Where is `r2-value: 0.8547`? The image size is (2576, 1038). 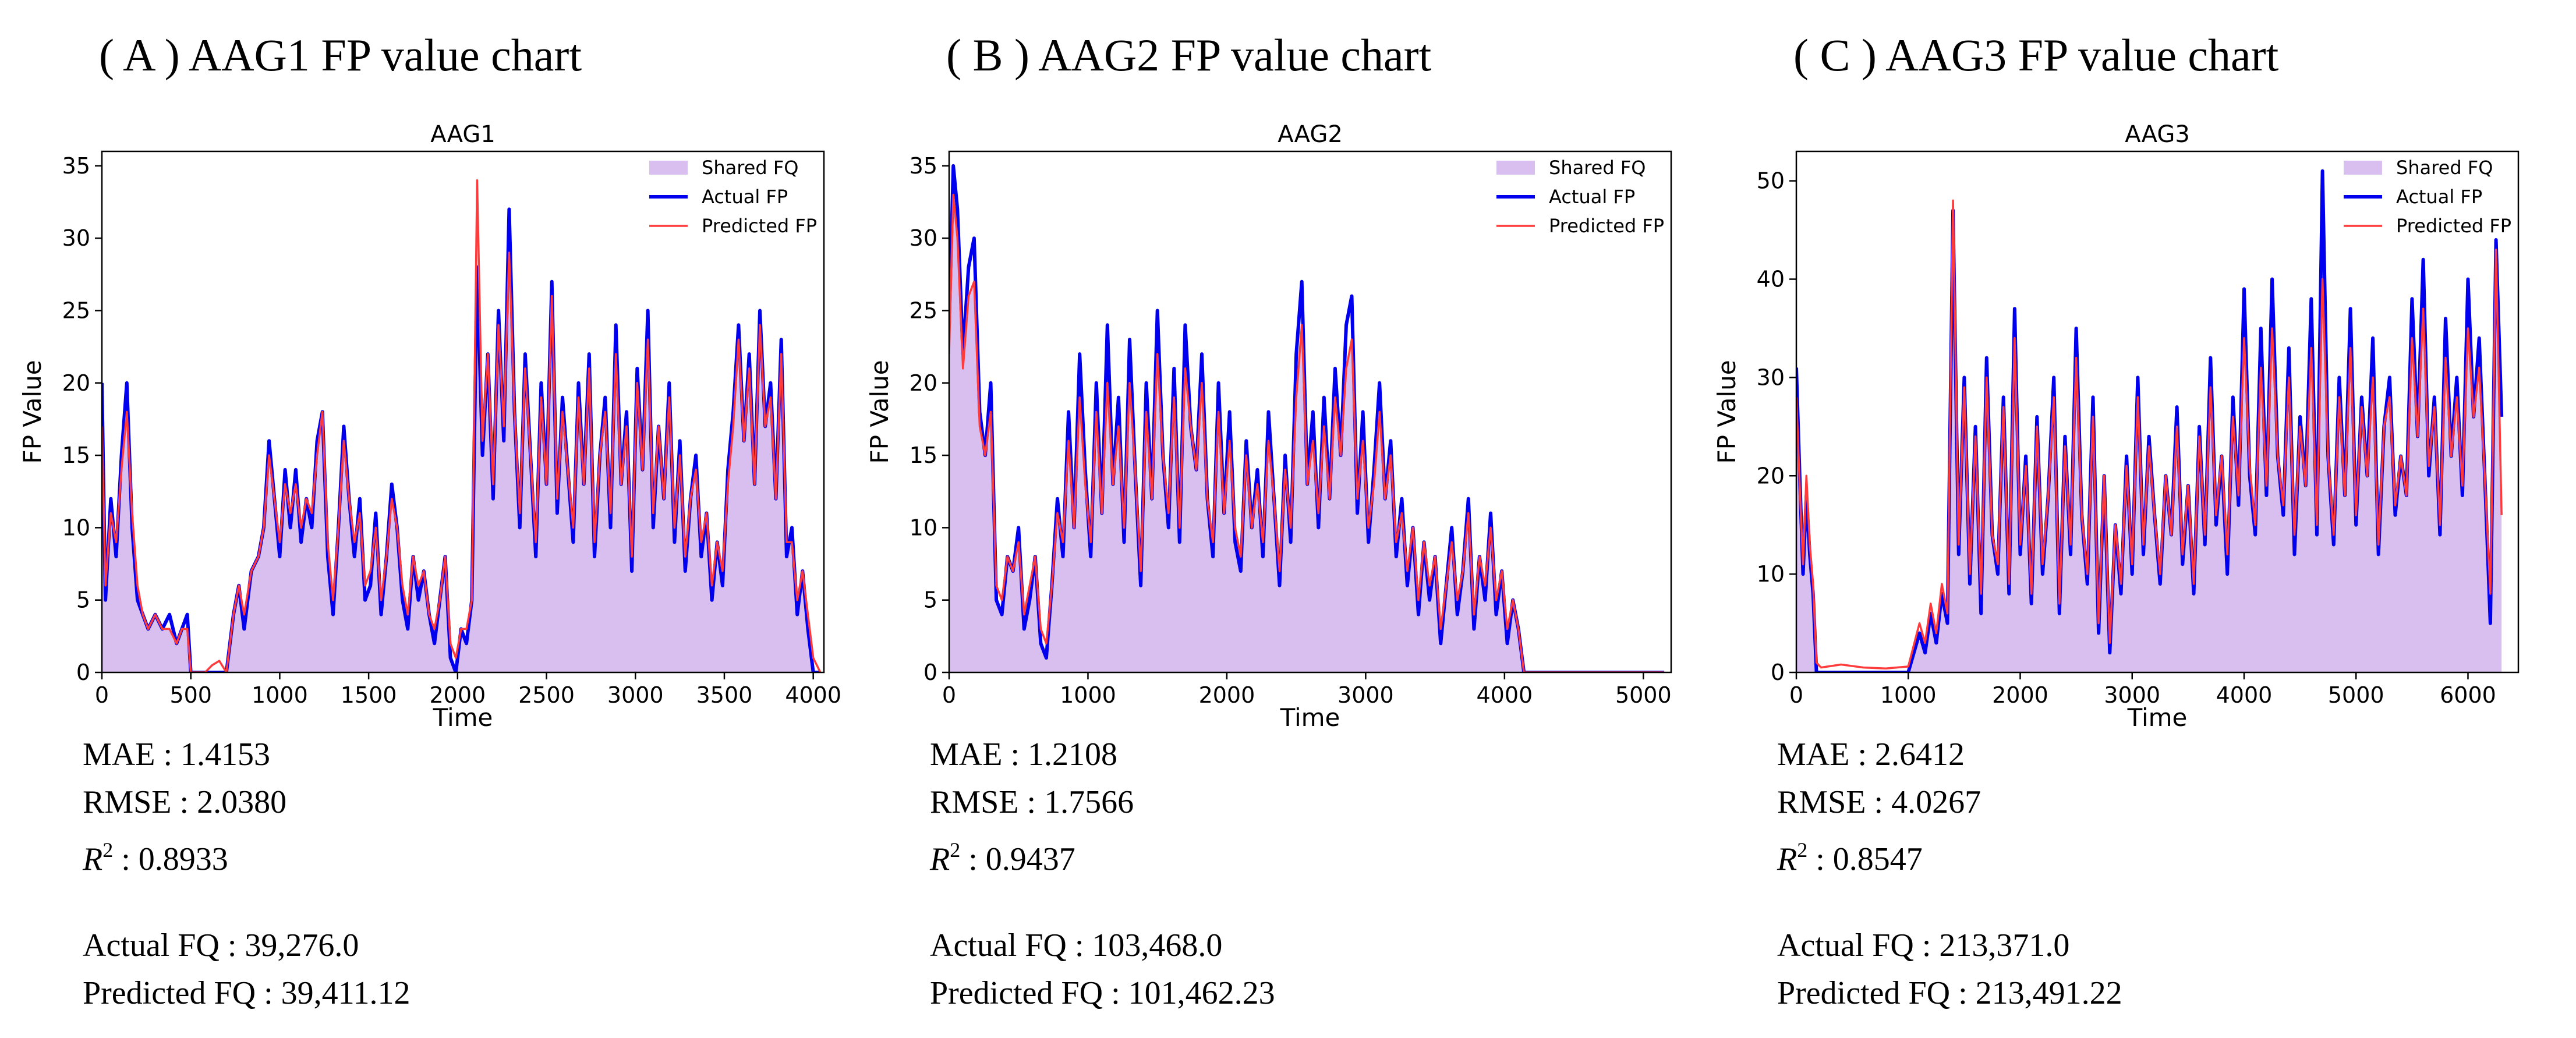
r2-value: 0.8547 is located at coordinates (1877, 859).